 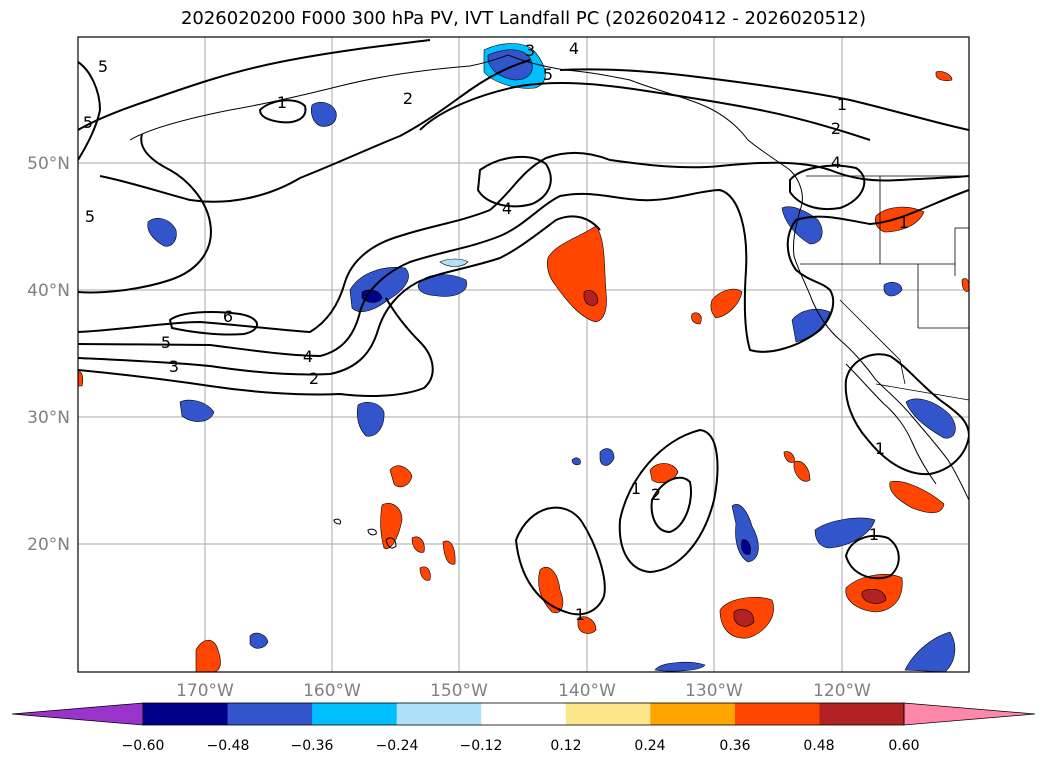 I want to click on neg-anomaly-central, so click(x=442, y=285).